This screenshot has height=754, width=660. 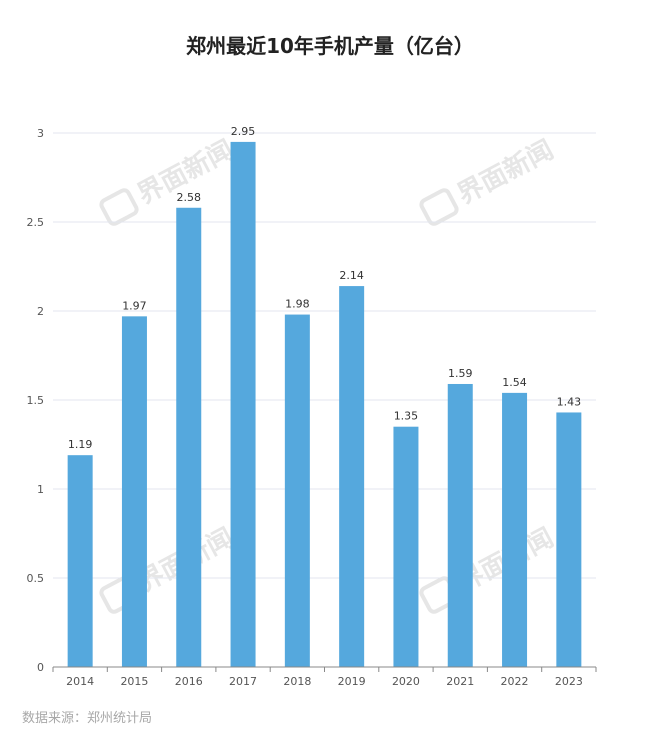 What do you see at coordinates (87, 718) in the screenshot?
I see `data-source: 数据来源：郑州统计局` at bounding box center [87, 718].